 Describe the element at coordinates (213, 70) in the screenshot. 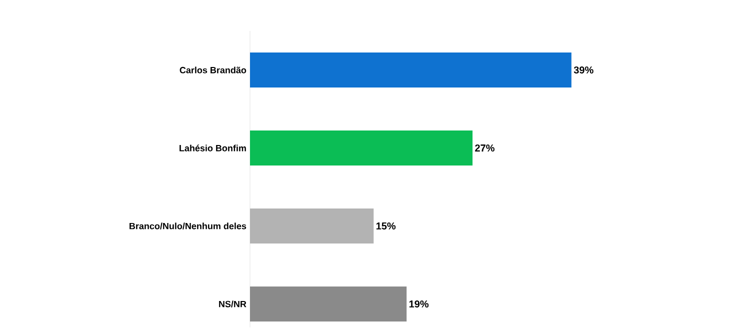

I see `y-tick-label: Carlos Brandão` at that location.